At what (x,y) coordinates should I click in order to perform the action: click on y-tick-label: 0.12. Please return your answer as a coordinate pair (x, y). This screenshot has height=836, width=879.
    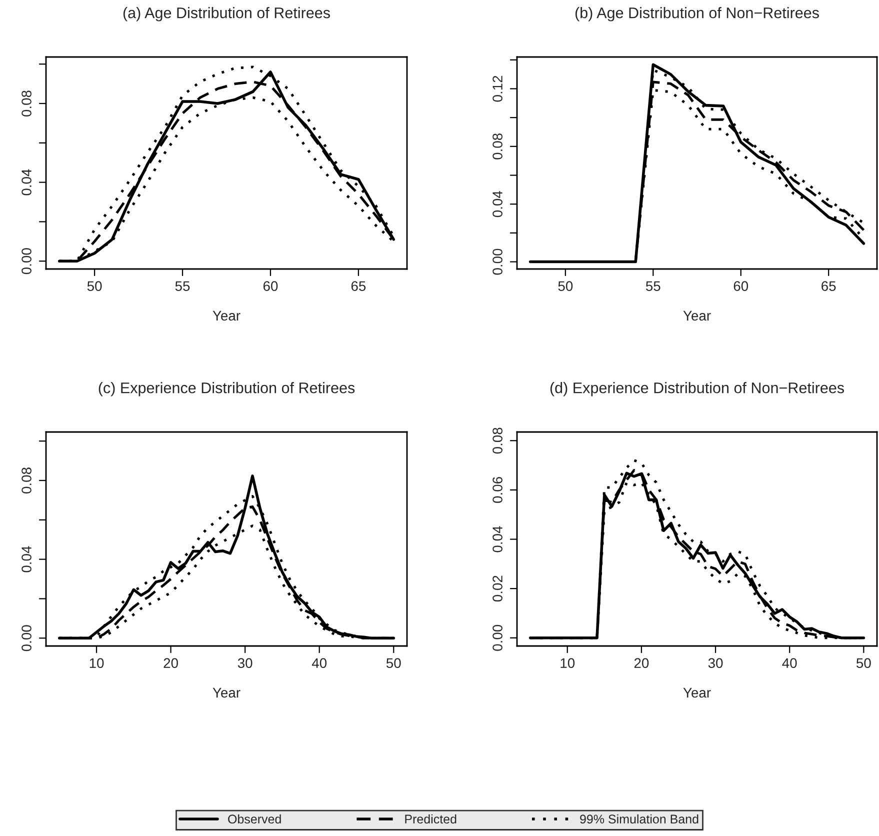
    Looking at the image, I should click on (497, 89).